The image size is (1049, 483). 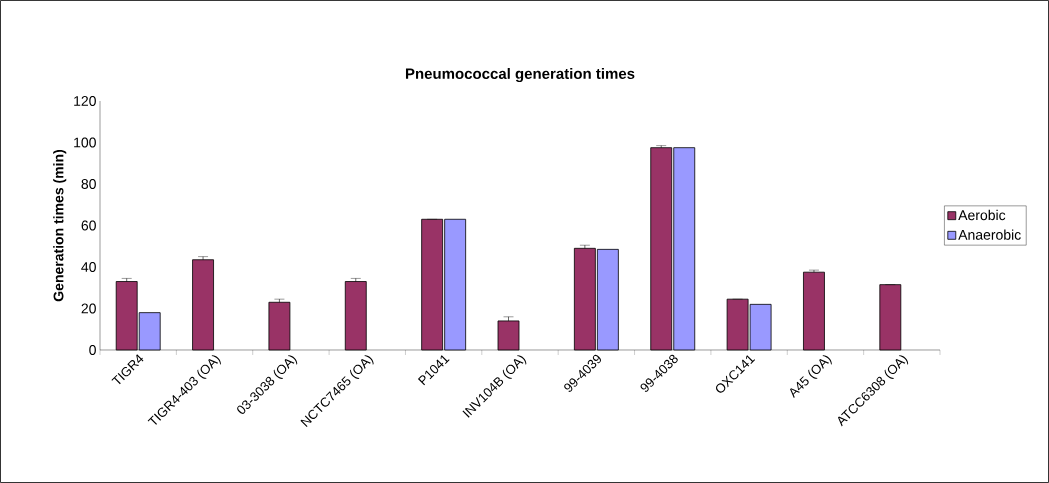 What do you see at coordinates (85, 101) in the screenshot?
I see `y-tick-label: 120` at bounding box center [85, 101].